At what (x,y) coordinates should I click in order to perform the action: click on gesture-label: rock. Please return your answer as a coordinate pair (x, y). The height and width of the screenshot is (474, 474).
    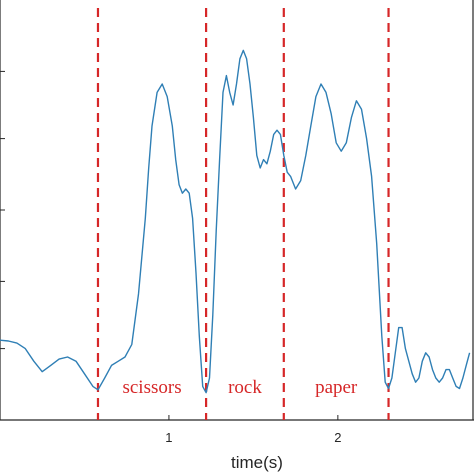
    Looking at the image, I should click on (245, 387).